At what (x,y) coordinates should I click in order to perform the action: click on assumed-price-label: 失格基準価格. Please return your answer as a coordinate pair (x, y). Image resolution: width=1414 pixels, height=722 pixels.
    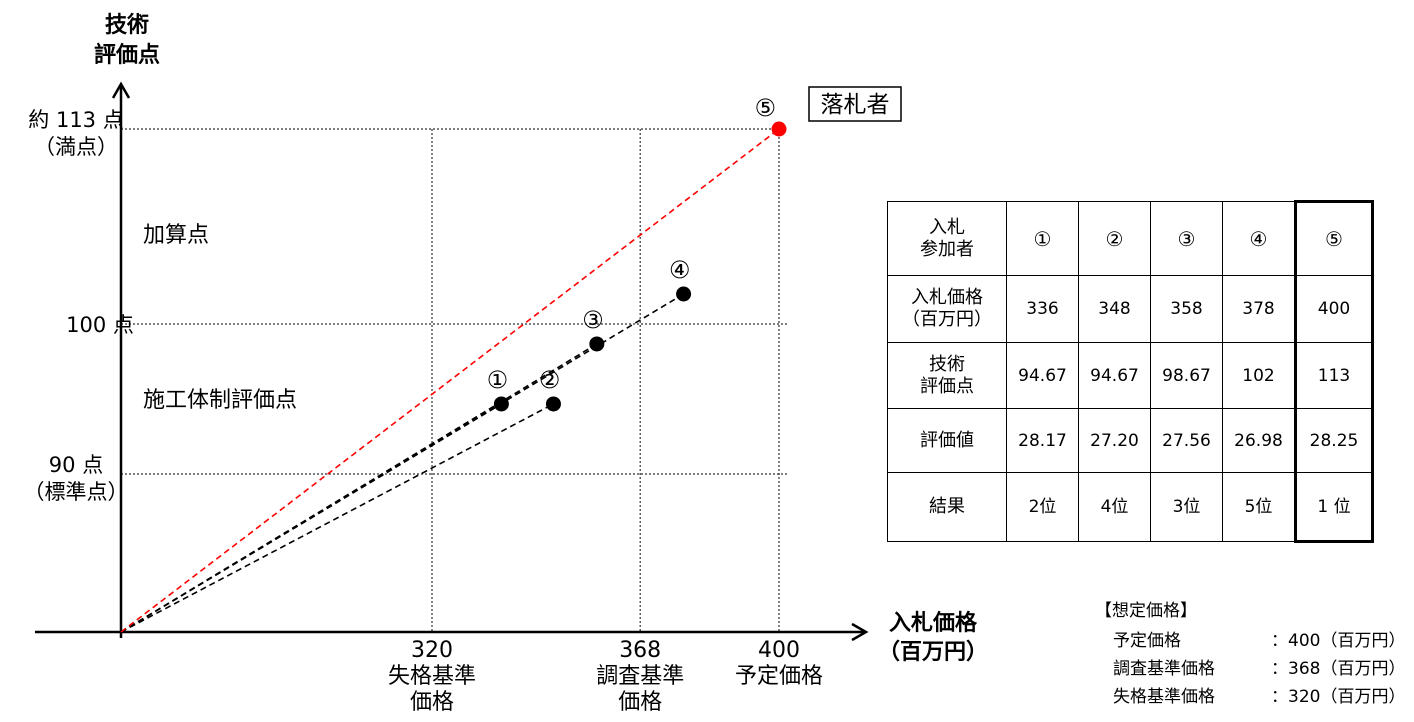
    Looking at the image, I should click on (1192, 697).